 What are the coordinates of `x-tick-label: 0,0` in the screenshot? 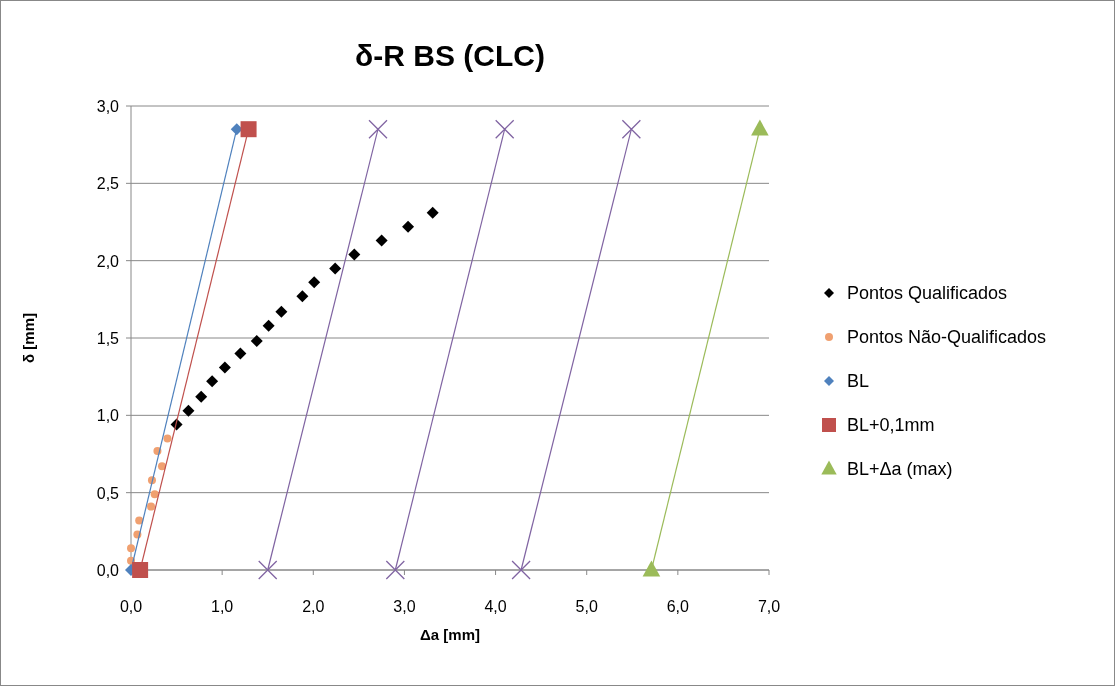 It's located at (131, 606).